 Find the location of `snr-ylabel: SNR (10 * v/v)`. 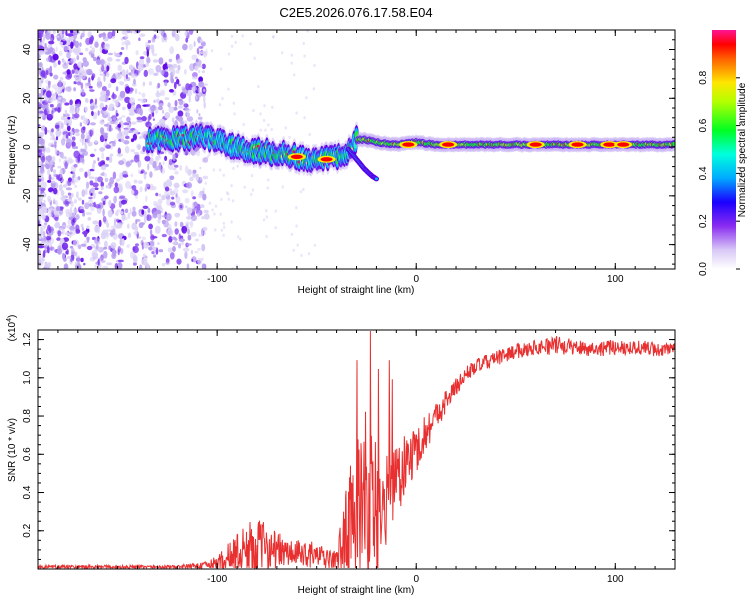

snr-ylabel: SNR (10 * v/v) is located at coordinates (12, 450).